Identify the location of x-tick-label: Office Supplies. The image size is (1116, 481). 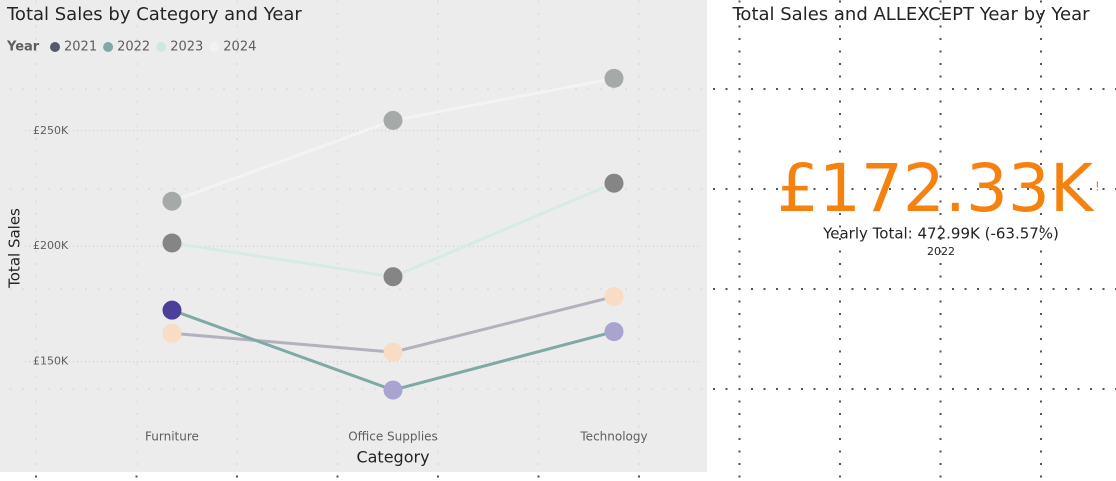
(393, 437).